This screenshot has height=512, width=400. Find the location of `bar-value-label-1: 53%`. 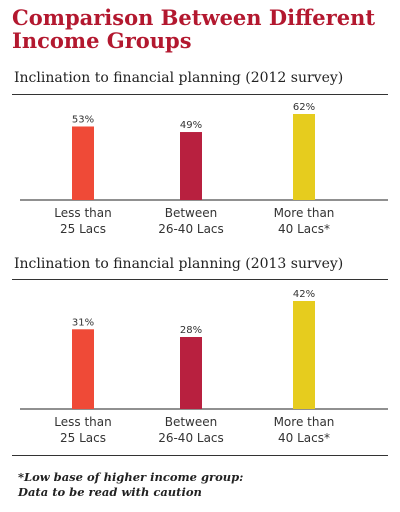

bar-value-label-1: 53% is located at coordinates (83, 119).